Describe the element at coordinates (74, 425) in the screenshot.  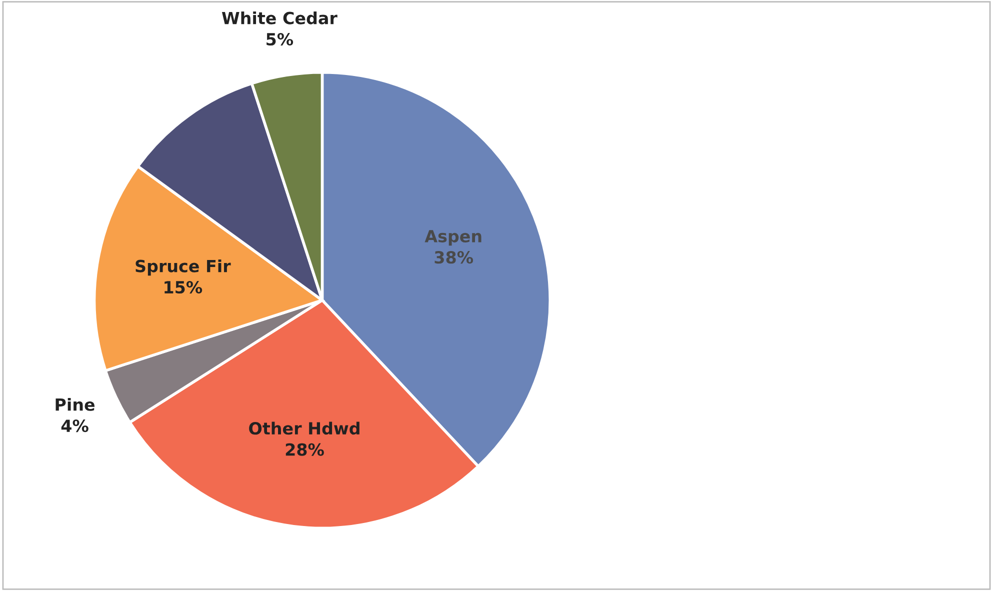
I see `data-label: 4%` at that location.